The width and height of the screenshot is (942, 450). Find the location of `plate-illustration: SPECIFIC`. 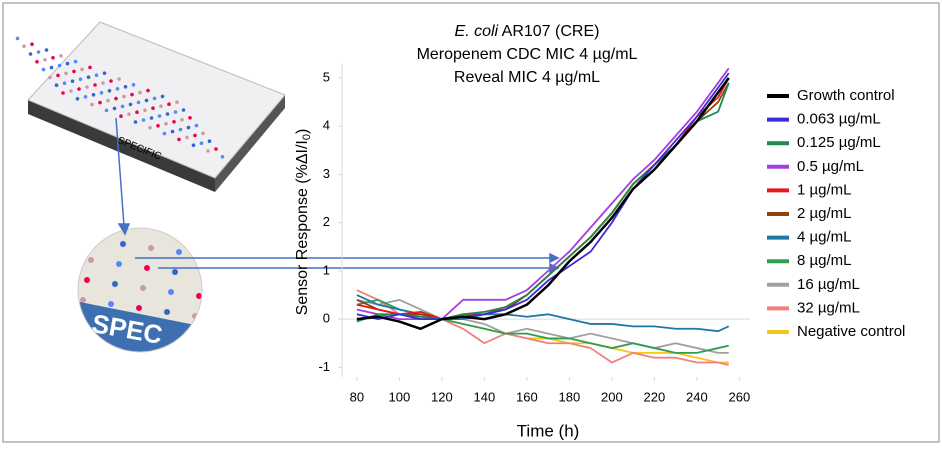

plate-illustration: SPECIFIC is located at coordinates (150, 106).